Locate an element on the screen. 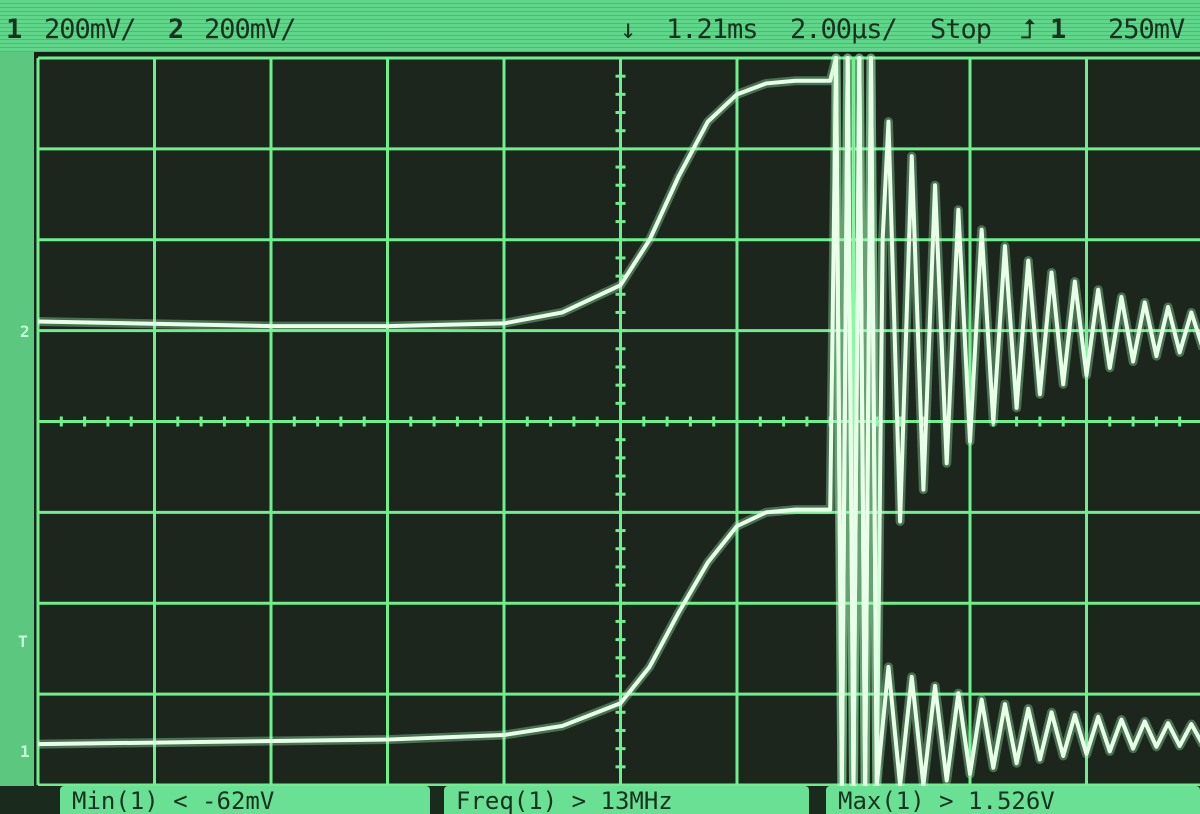 This screenshot has height=814, width=1200. left-bezel is located at coordinates (17, 433).